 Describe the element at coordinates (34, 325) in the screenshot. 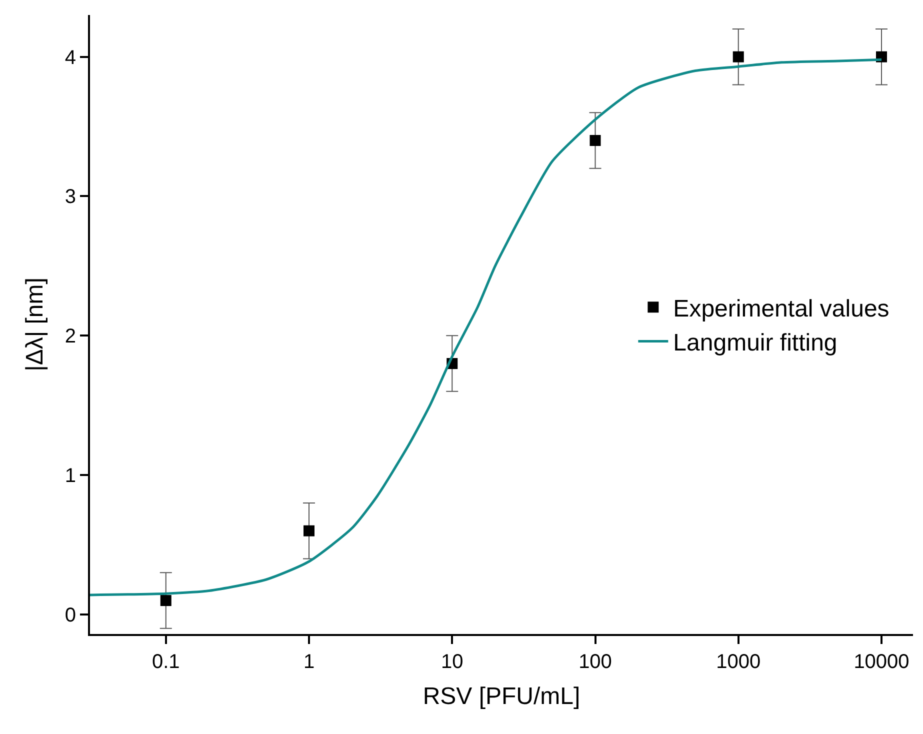

I see `y-axis-title: |Δλ| [nm]` at that location.